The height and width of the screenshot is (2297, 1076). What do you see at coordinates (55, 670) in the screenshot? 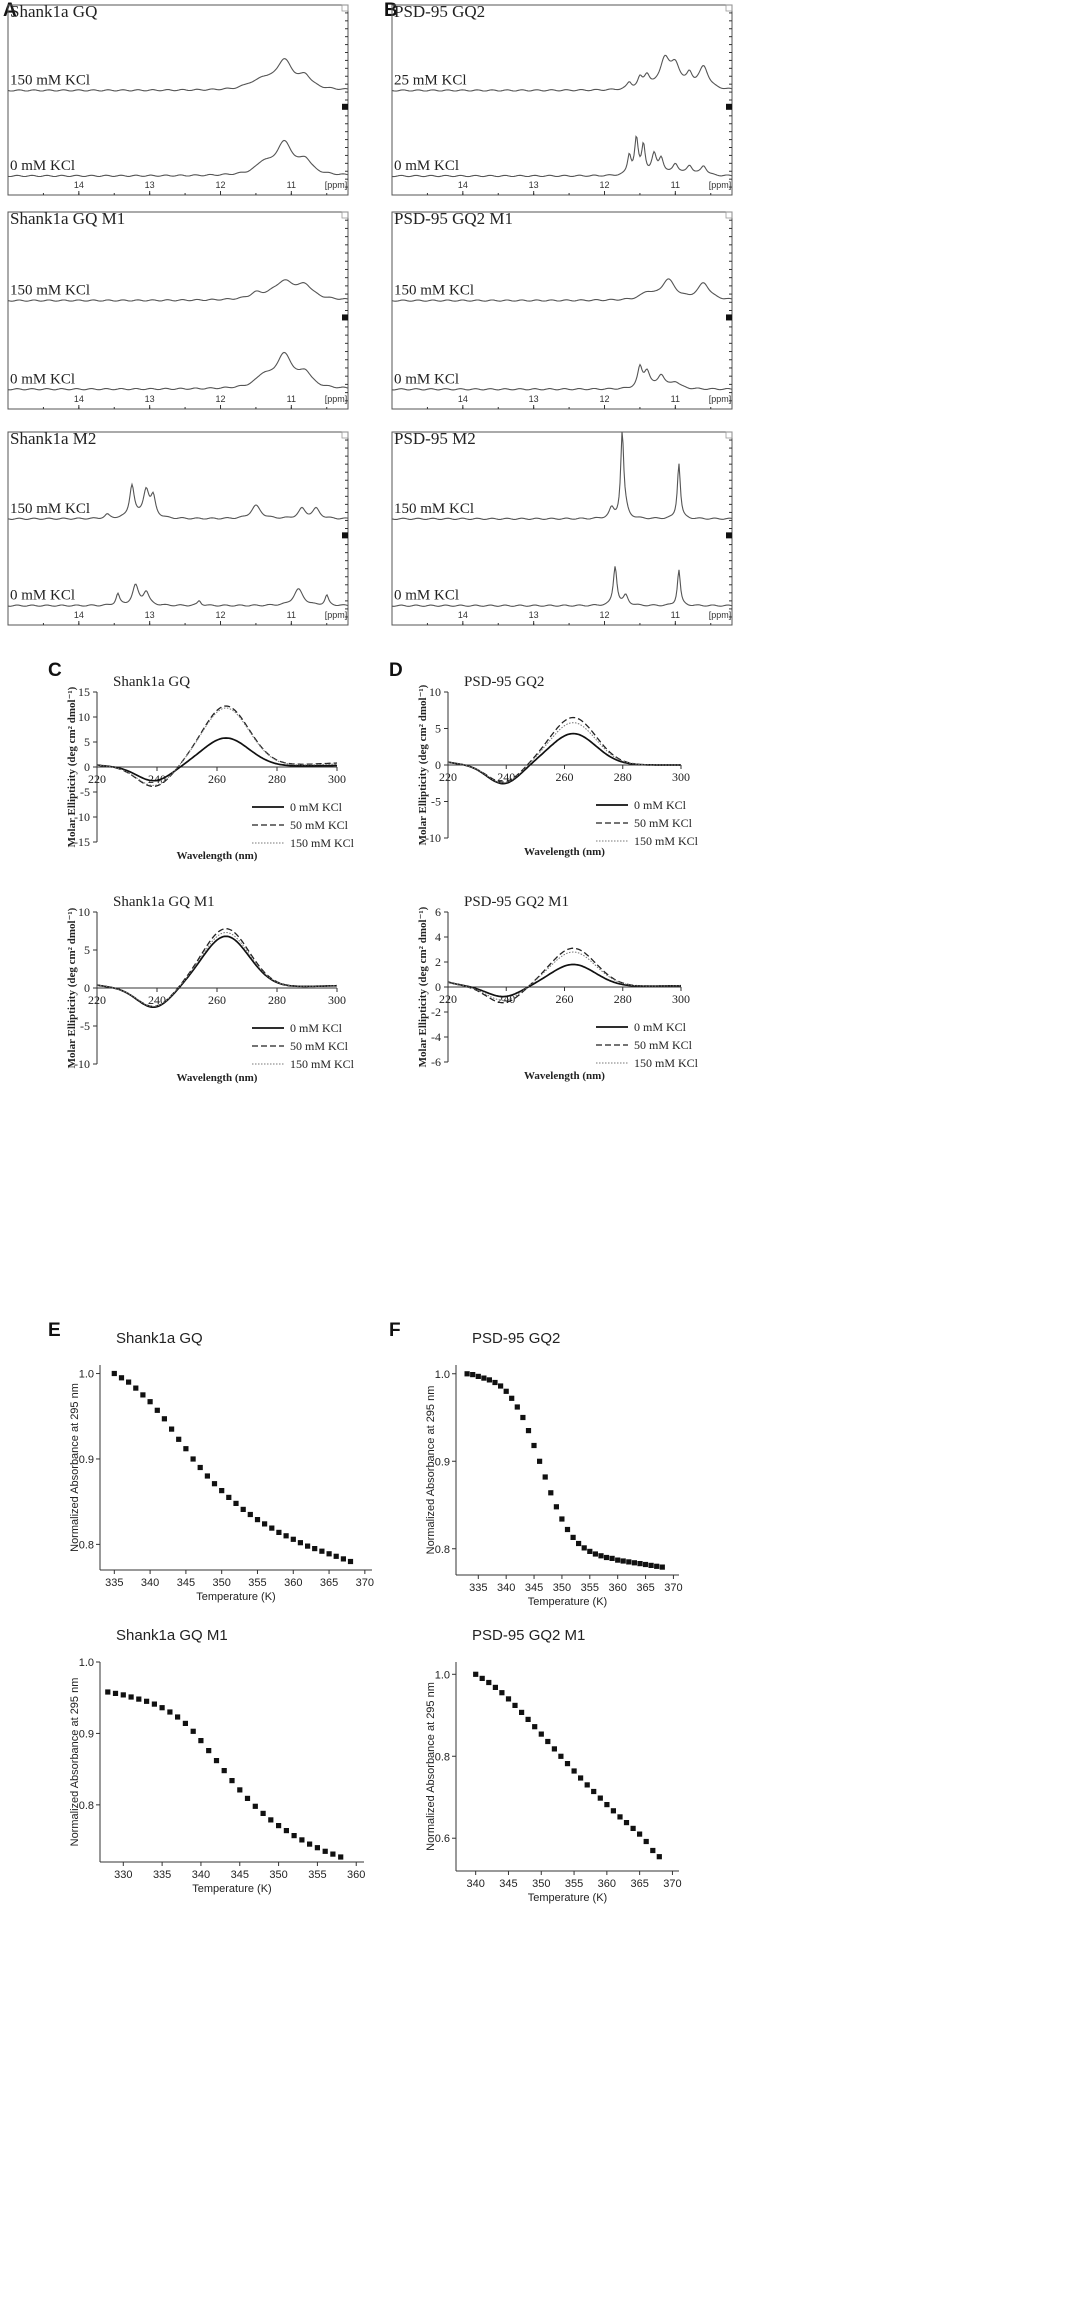
I see `panel-letter-c: C` at bounding box center [55, 670].